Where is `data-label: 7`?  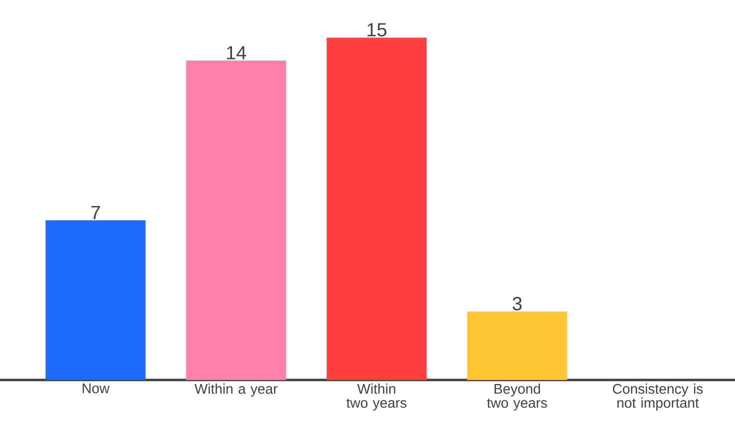 data-label: 7 is located at coordinates (95, 213).